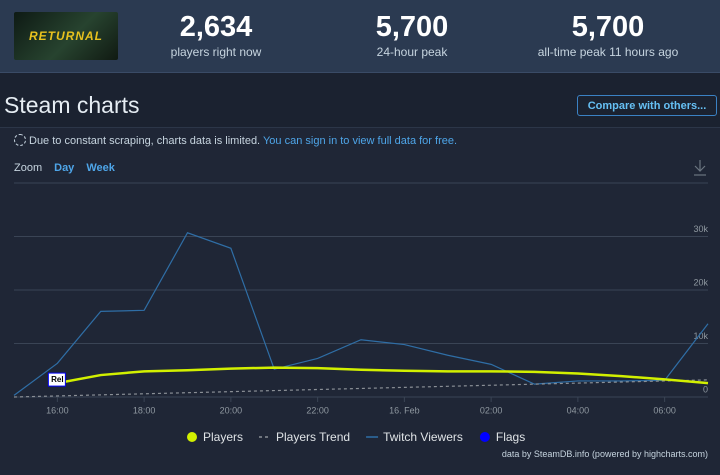  Describe the element at coordinates (72, 105) in the screenshot. I see `section-title: Steam charts` at that location.